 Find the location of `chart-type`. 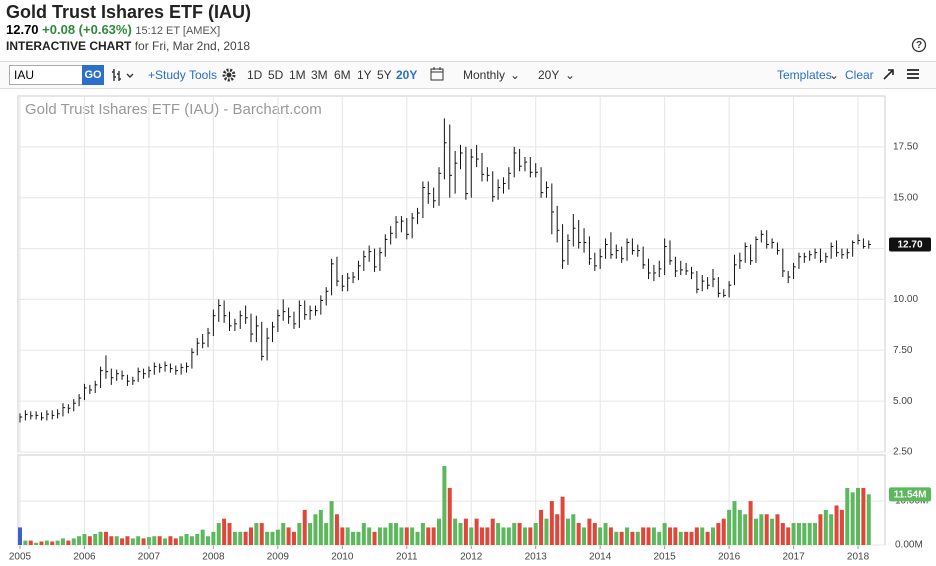

chart-type is located at coordinates (124, 75).